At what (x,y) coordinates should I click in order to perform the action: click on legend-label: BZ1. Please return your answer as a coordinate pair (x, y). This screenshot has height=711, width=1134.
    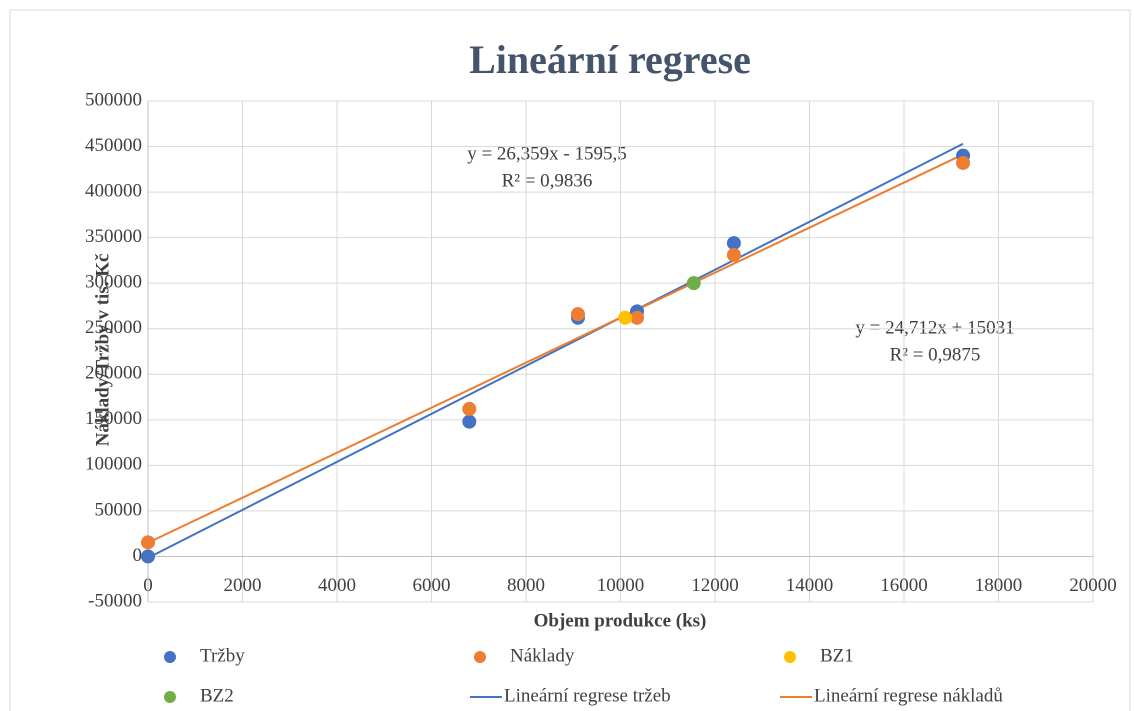
    Looking at the image, I should click on (837, 655).